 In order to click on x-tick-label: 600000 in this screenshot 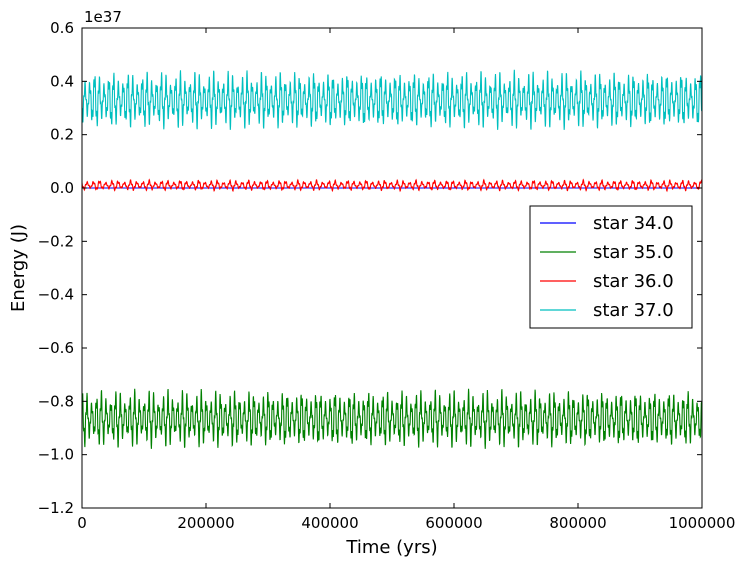, I will do `click(453, 523)`.